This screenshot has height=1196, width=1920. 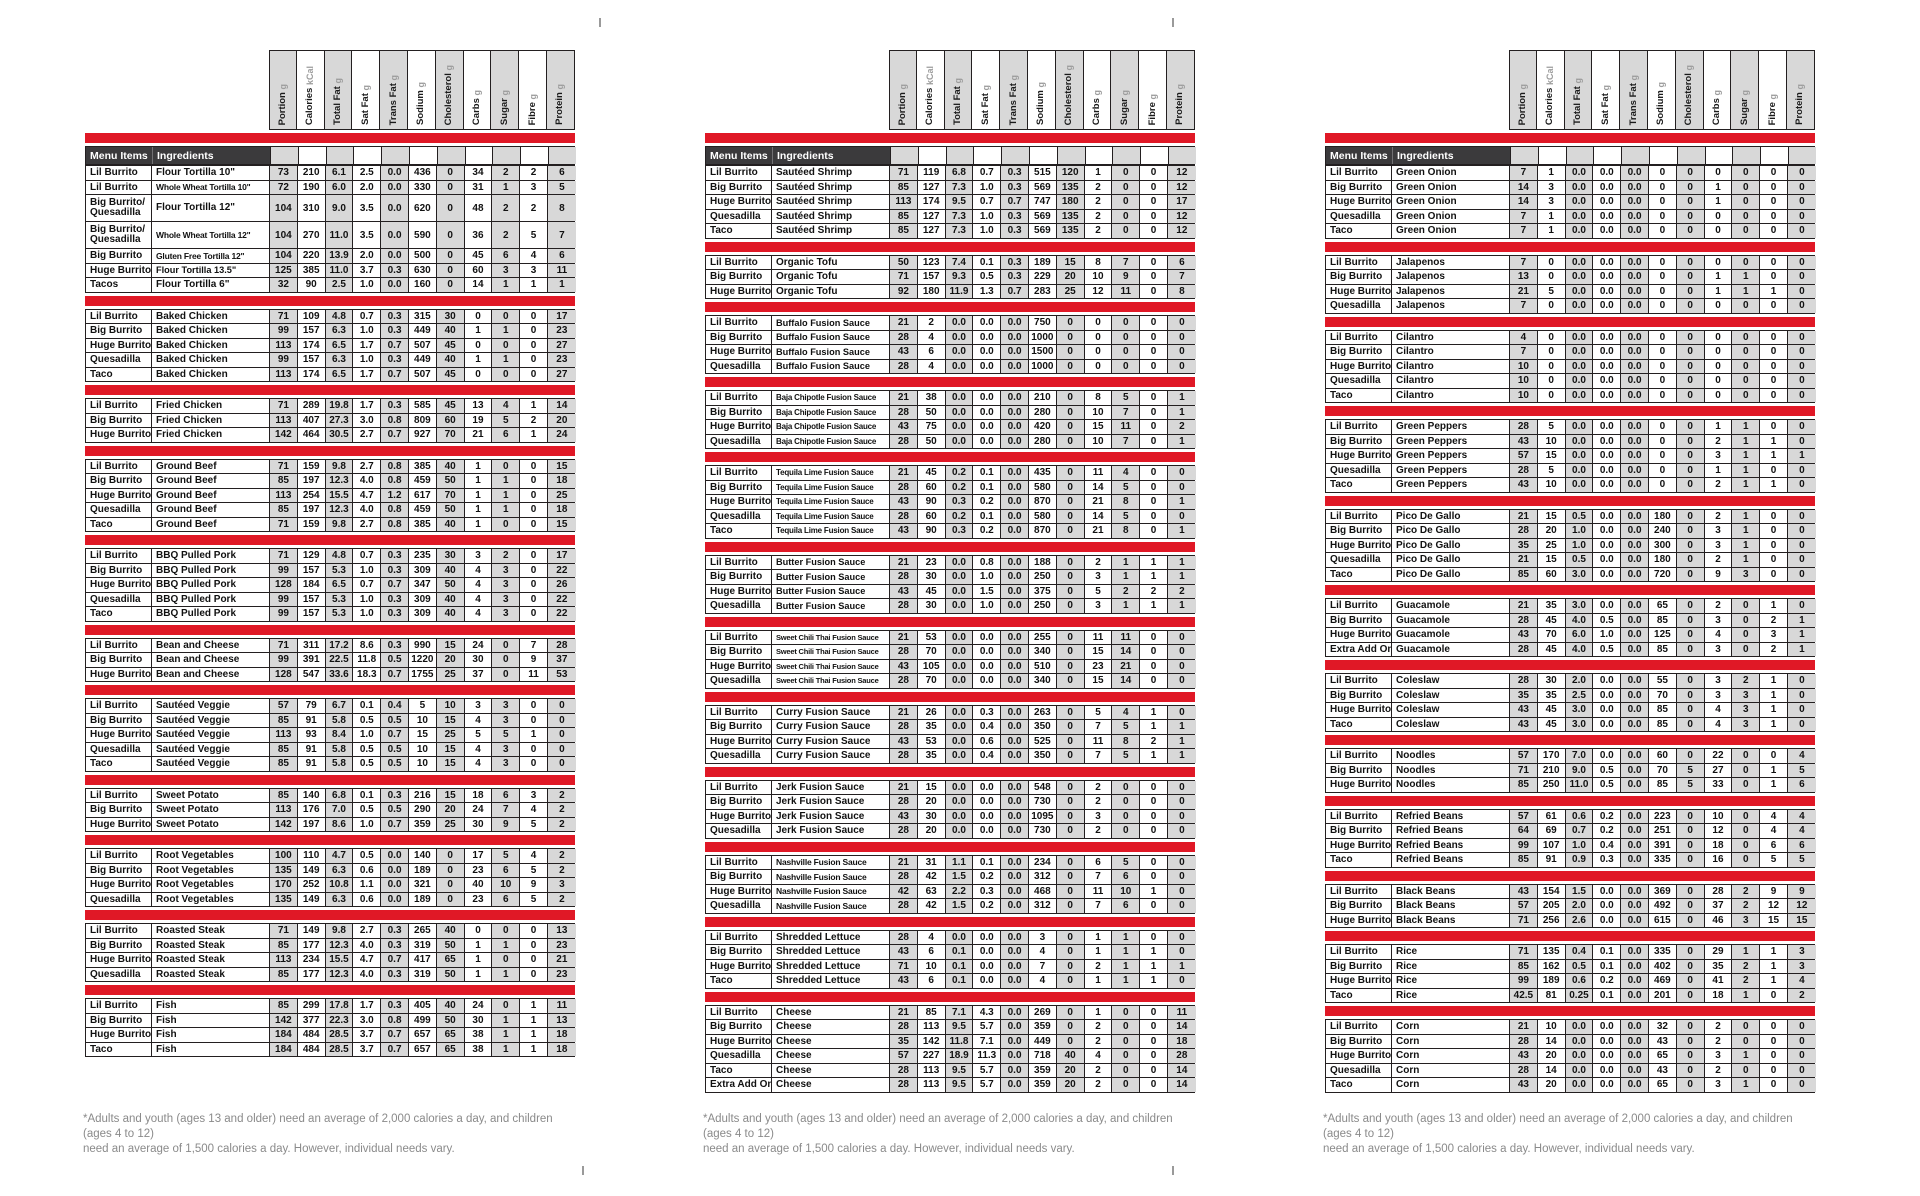 What do you see at coordinates (931, 562) in the screenshot?
I see `value-cell-calories: 23` at bounding box center [931, 562].